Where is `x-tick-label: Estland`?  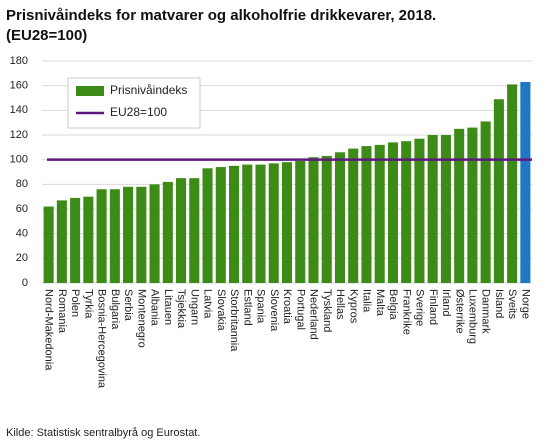 x-tick-label: Estland is located at coordinates (247, 307).